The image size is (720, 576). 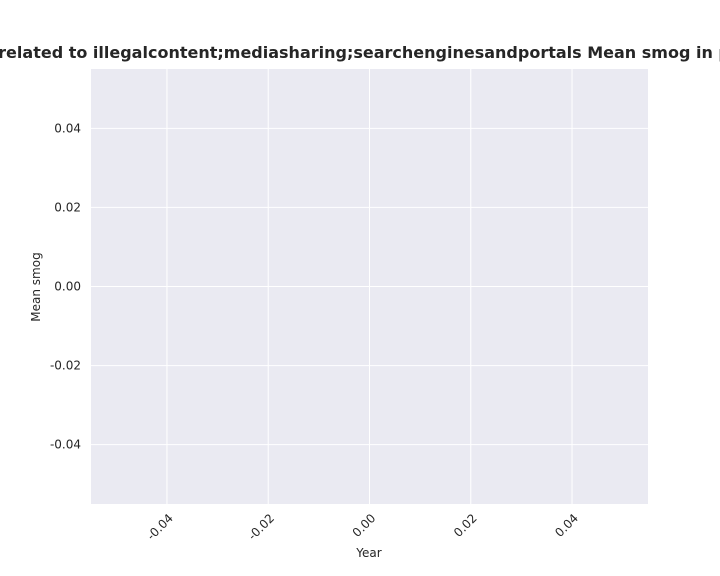 What do you see at coordinates (364, 525) in the screenshot?
I see `x-tick-label: 0.00` at bounding box center [364, 525].